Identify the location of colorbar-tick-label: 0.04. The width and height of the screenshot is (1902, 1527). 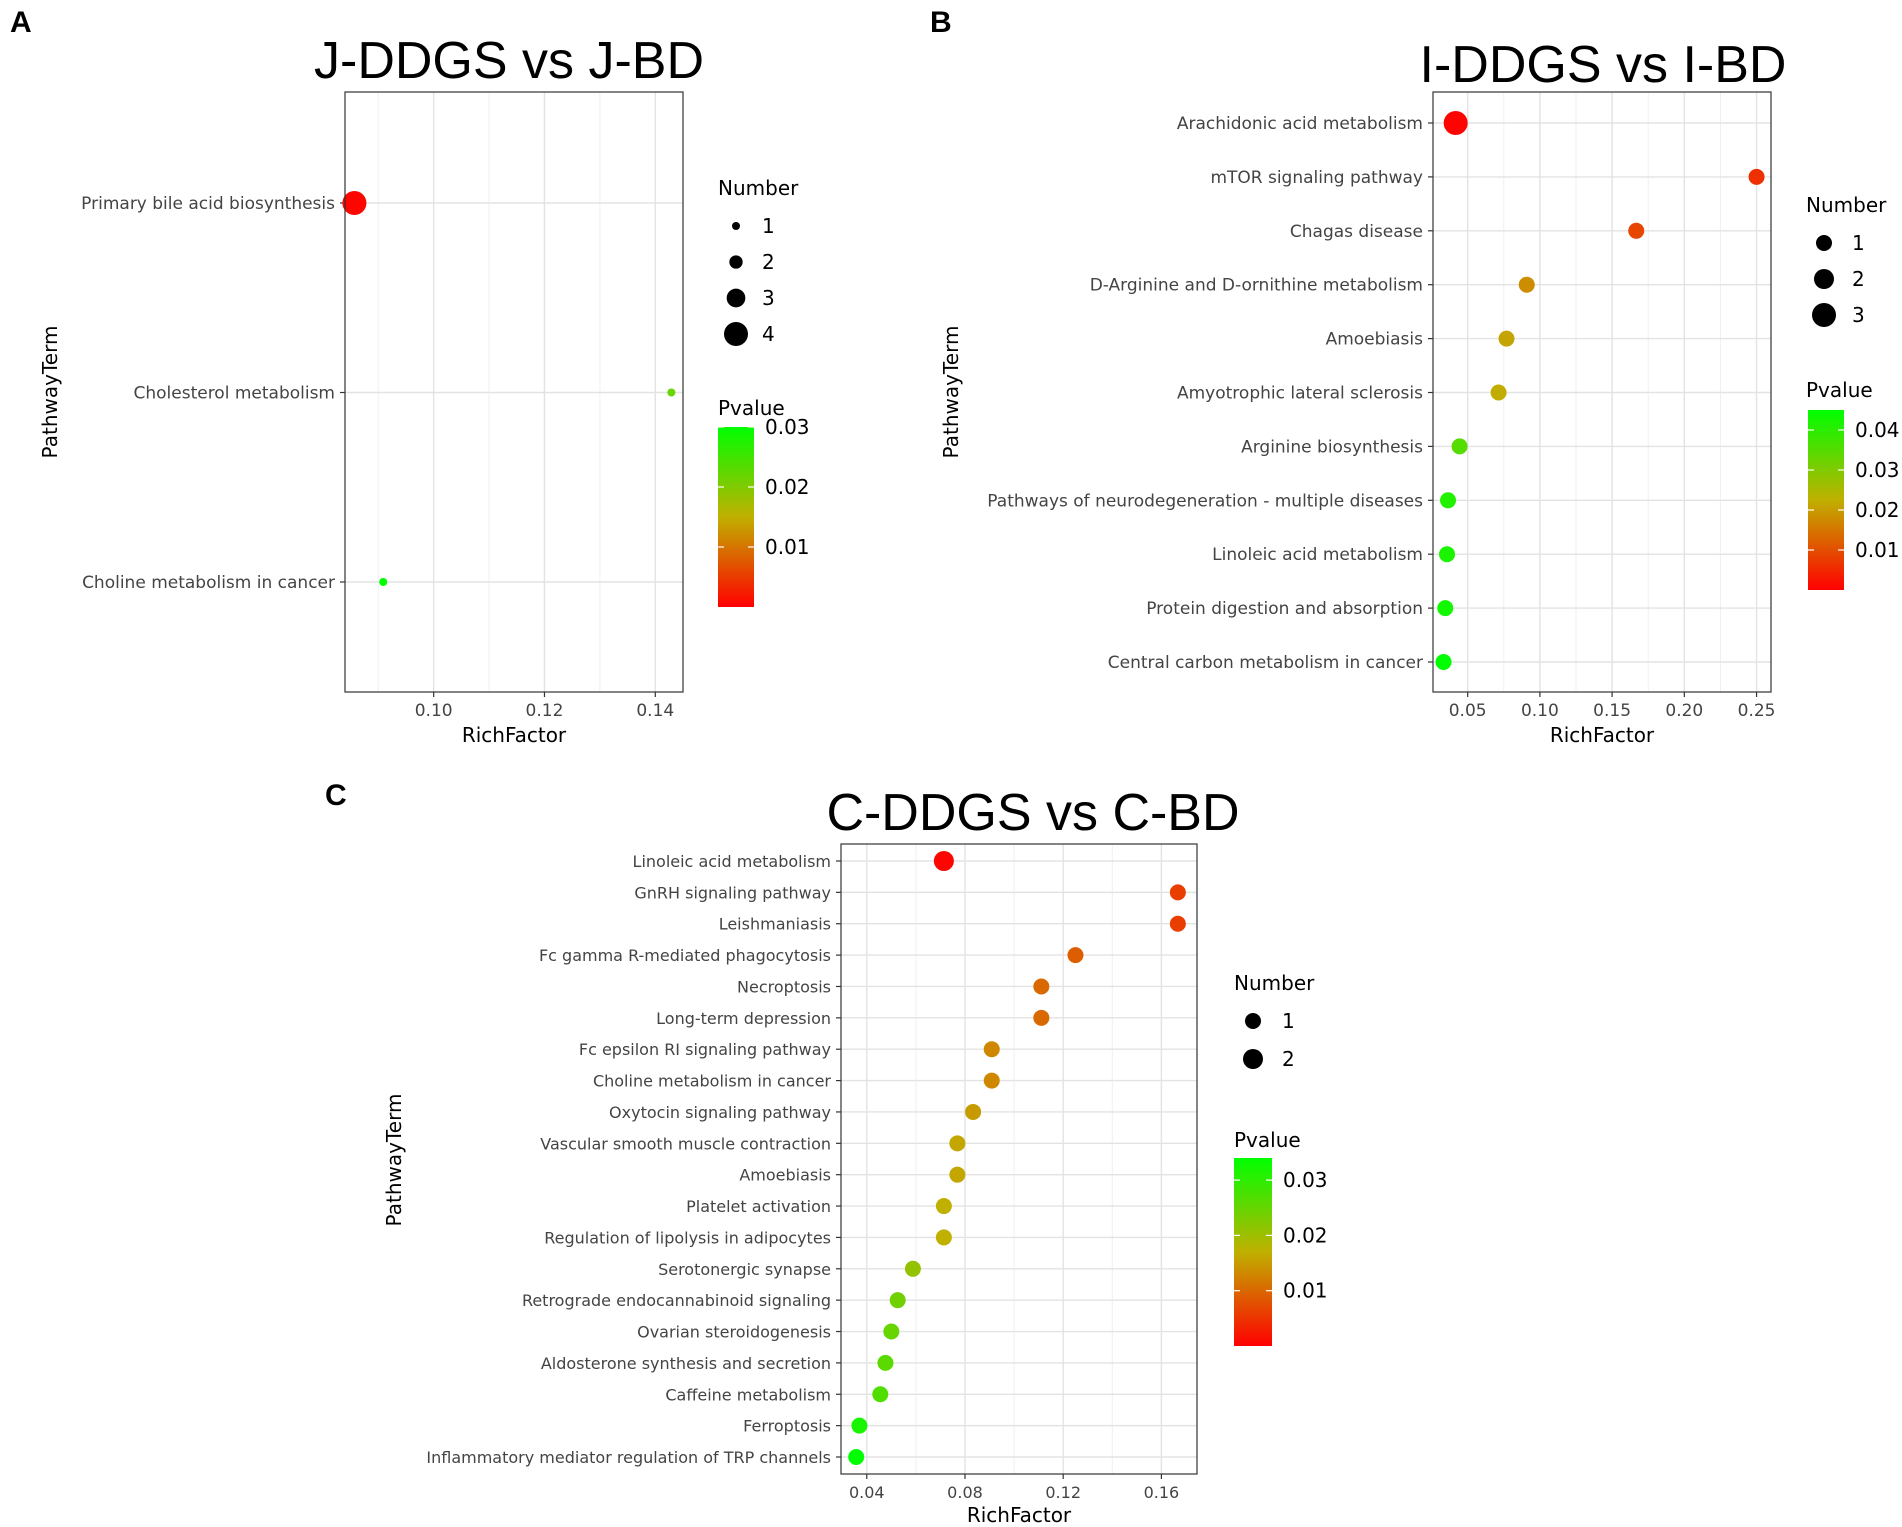
(1877, 430).